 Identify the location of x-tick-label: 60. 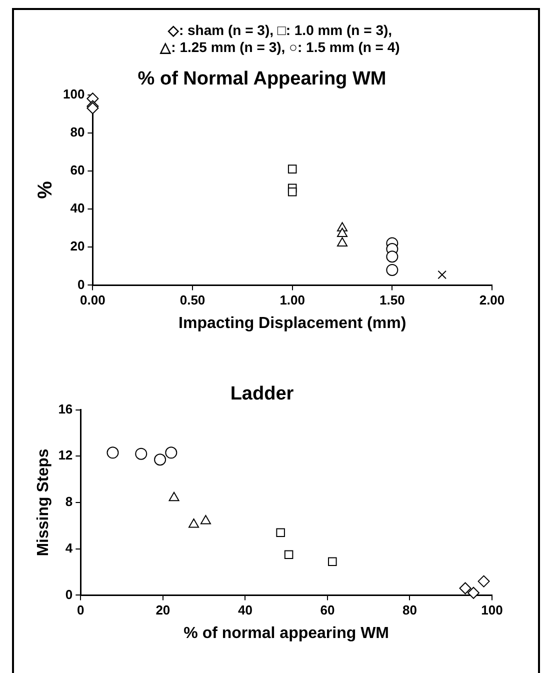
(327, 610).